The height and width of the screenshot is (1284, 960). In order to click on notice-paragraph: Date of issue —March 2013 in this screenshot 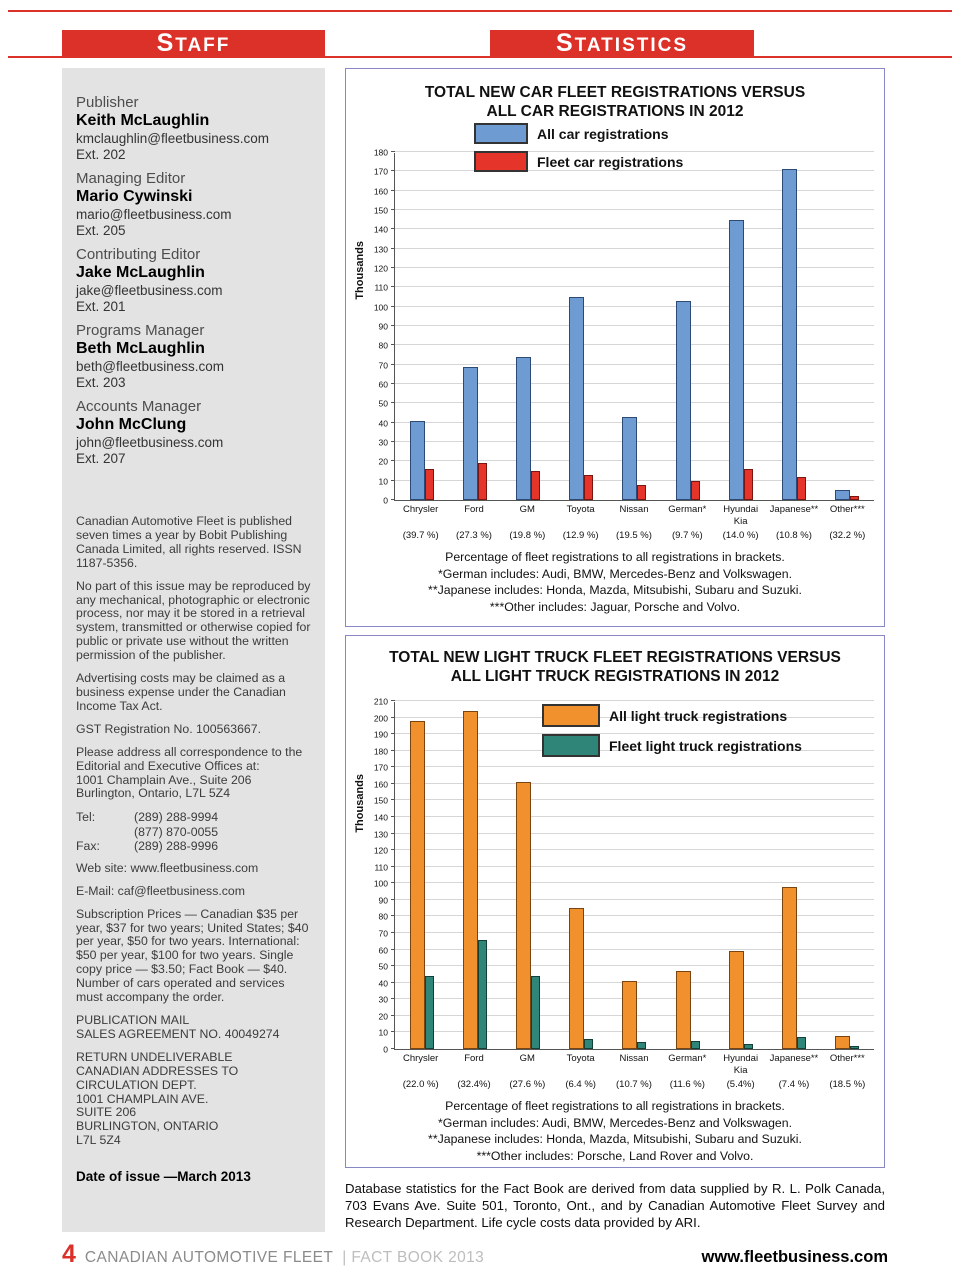, I will do `click(163, 1177)`.